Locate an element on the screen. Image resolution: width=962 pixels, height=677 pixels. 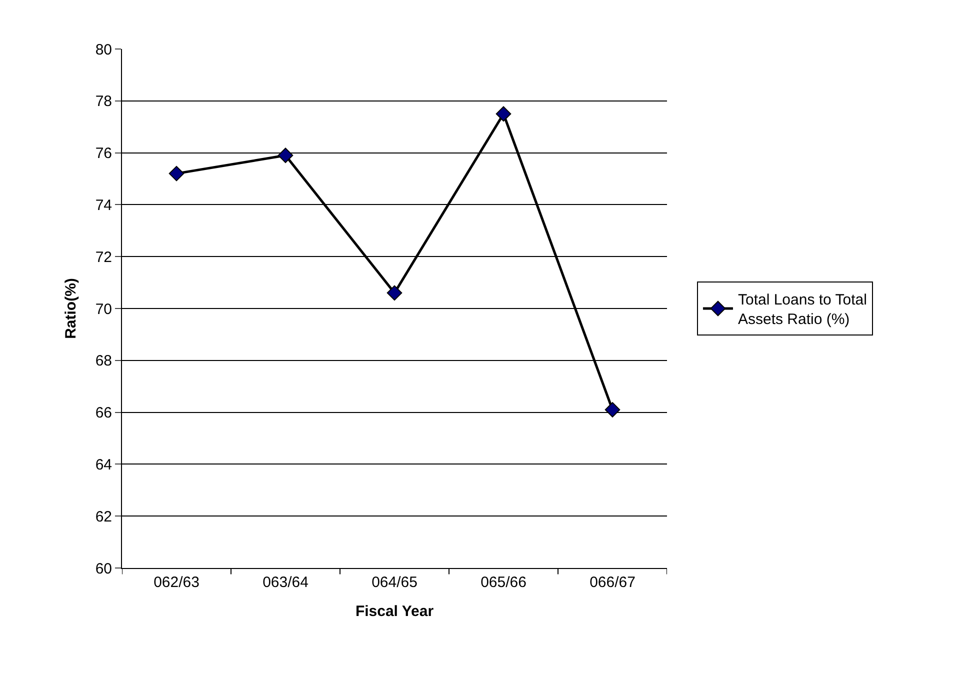
y-tick-label: 62 is located at coordinates (103, 517).